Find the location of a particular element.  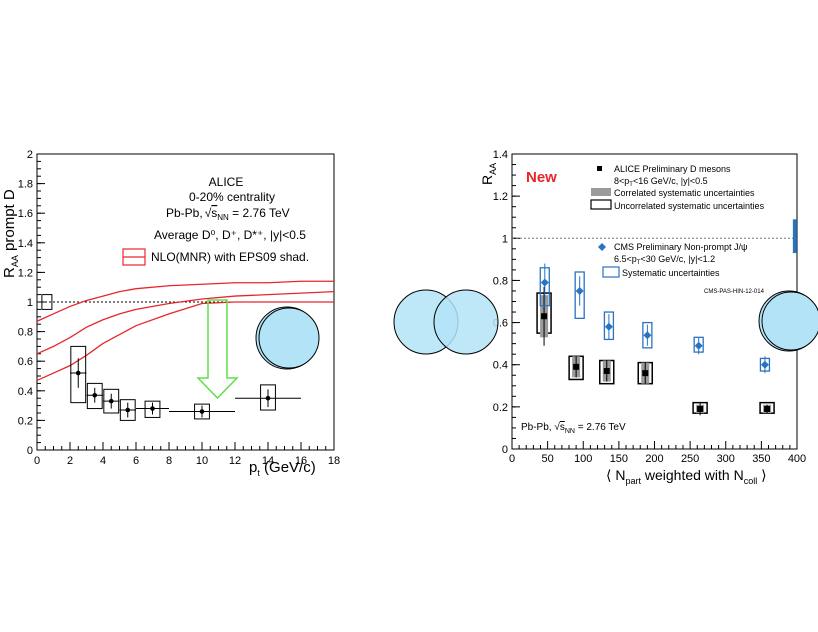

left-data-points is located at coordinates (171, 357).